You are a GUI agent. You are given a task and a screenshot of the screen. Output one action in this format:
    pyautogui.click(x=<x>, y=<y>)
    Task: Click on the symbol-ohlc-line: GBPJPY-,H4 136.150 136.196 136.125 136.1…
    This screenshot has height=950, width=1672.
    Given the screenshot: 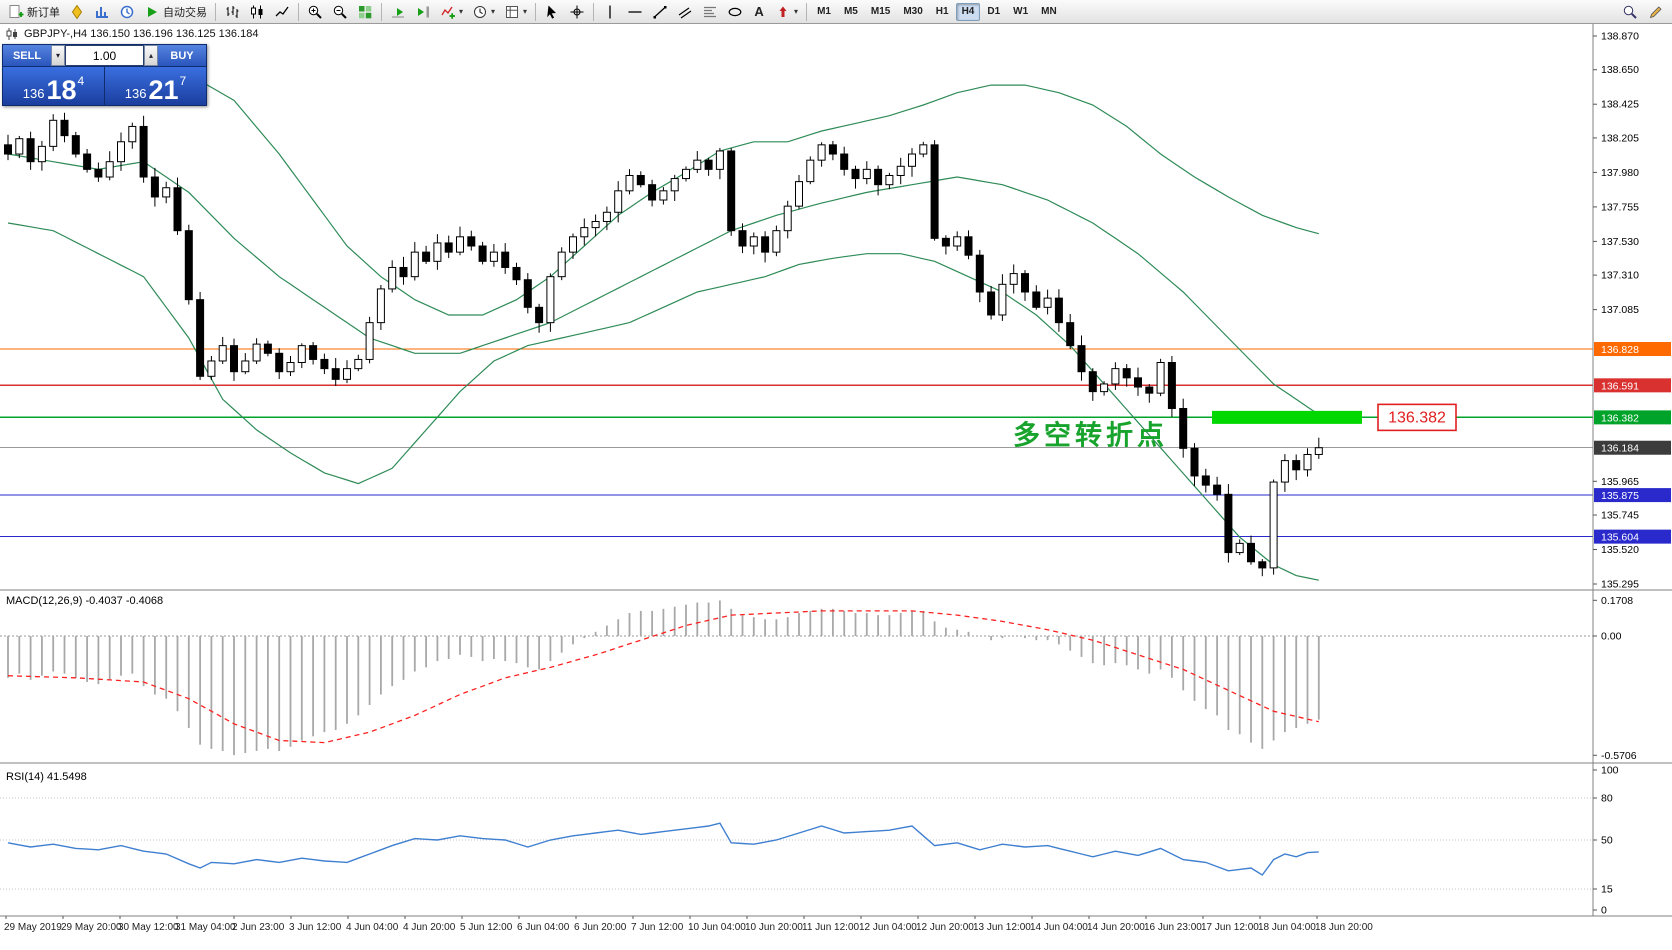 What is the action you would take?
    pyautogui.click(x=132, y=34)
    